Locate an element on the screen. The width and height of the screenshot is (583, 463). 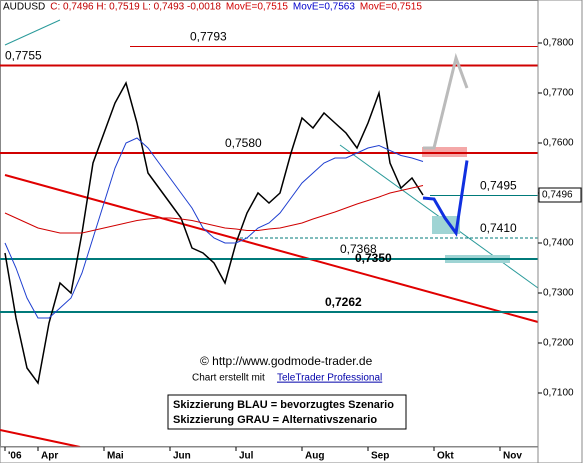
credit-link: TeleTrader Professional is located at coordinates (329, 378).